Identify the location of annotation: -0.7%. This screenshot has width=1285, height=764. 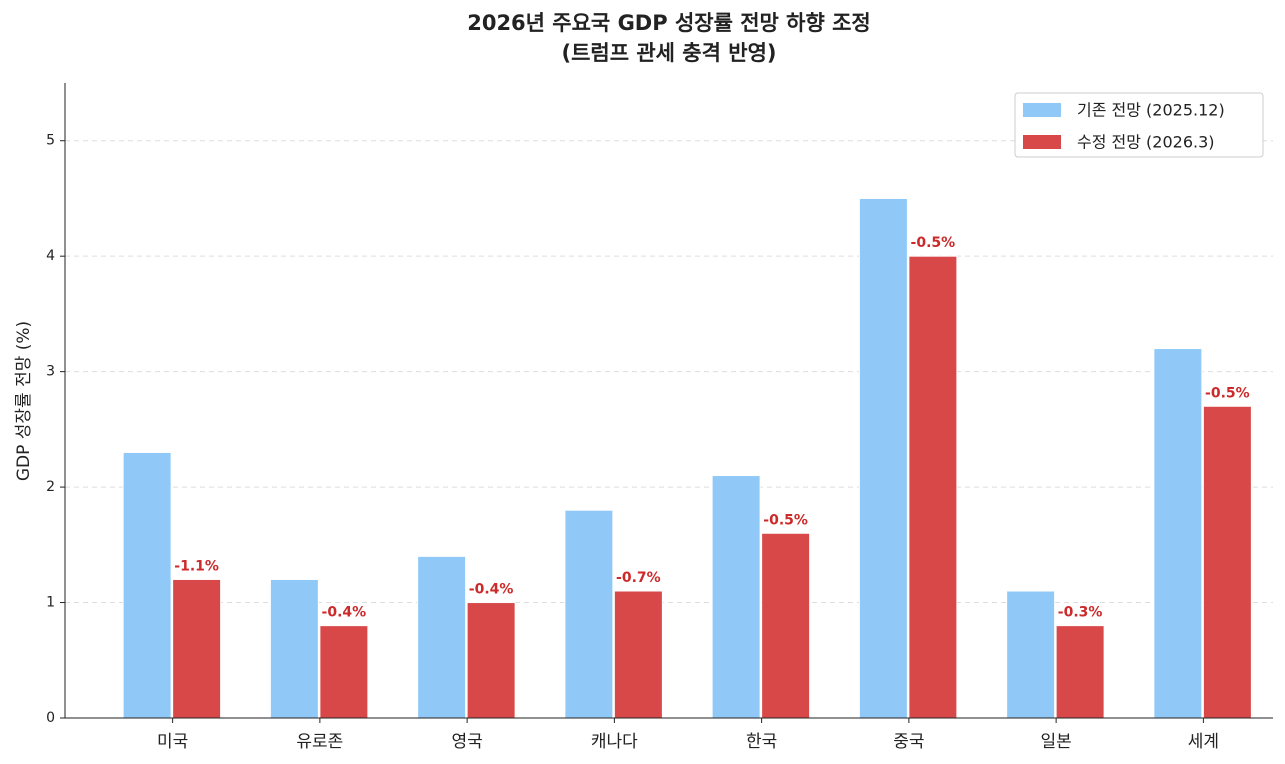
(638, 578).